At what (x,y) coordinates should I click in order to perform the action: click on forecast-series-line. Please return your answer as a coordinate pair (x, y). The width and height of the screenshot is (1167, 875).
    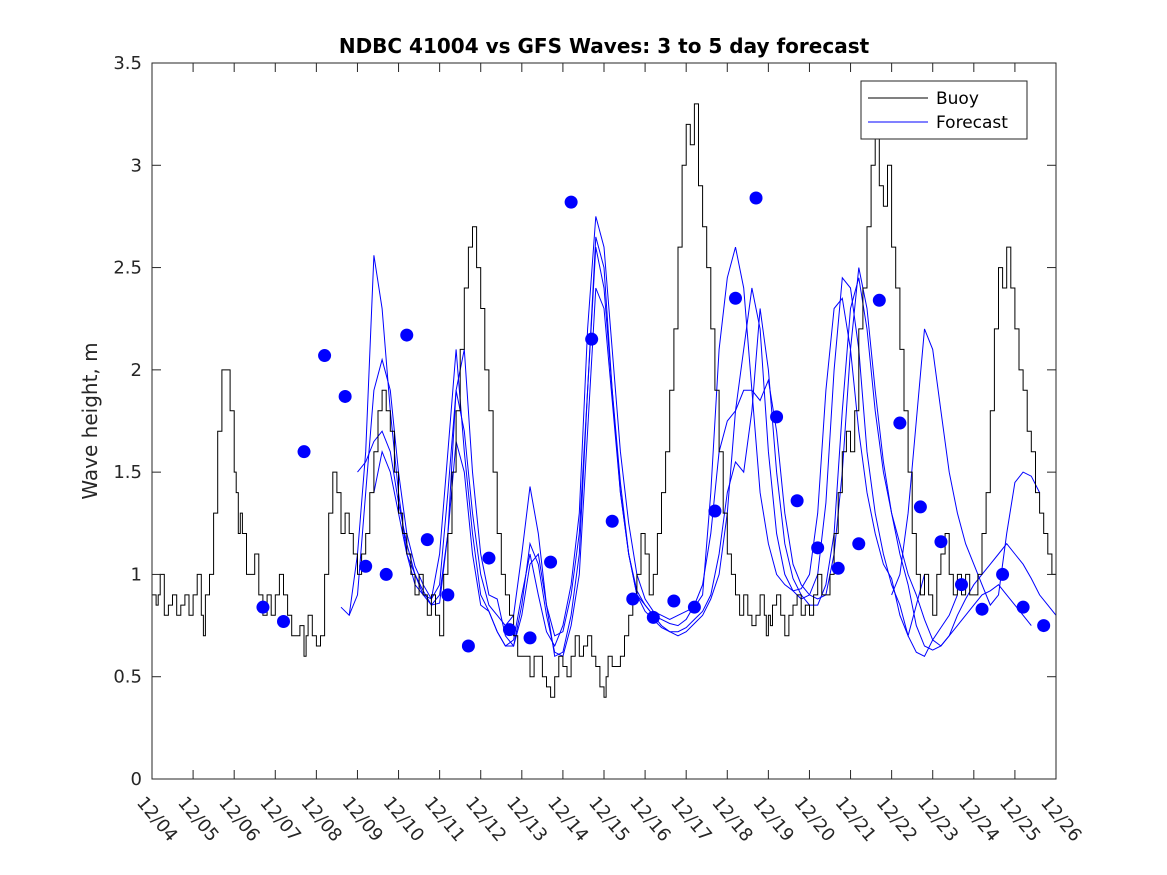
    Looking at the image, I should click on (966, 467).